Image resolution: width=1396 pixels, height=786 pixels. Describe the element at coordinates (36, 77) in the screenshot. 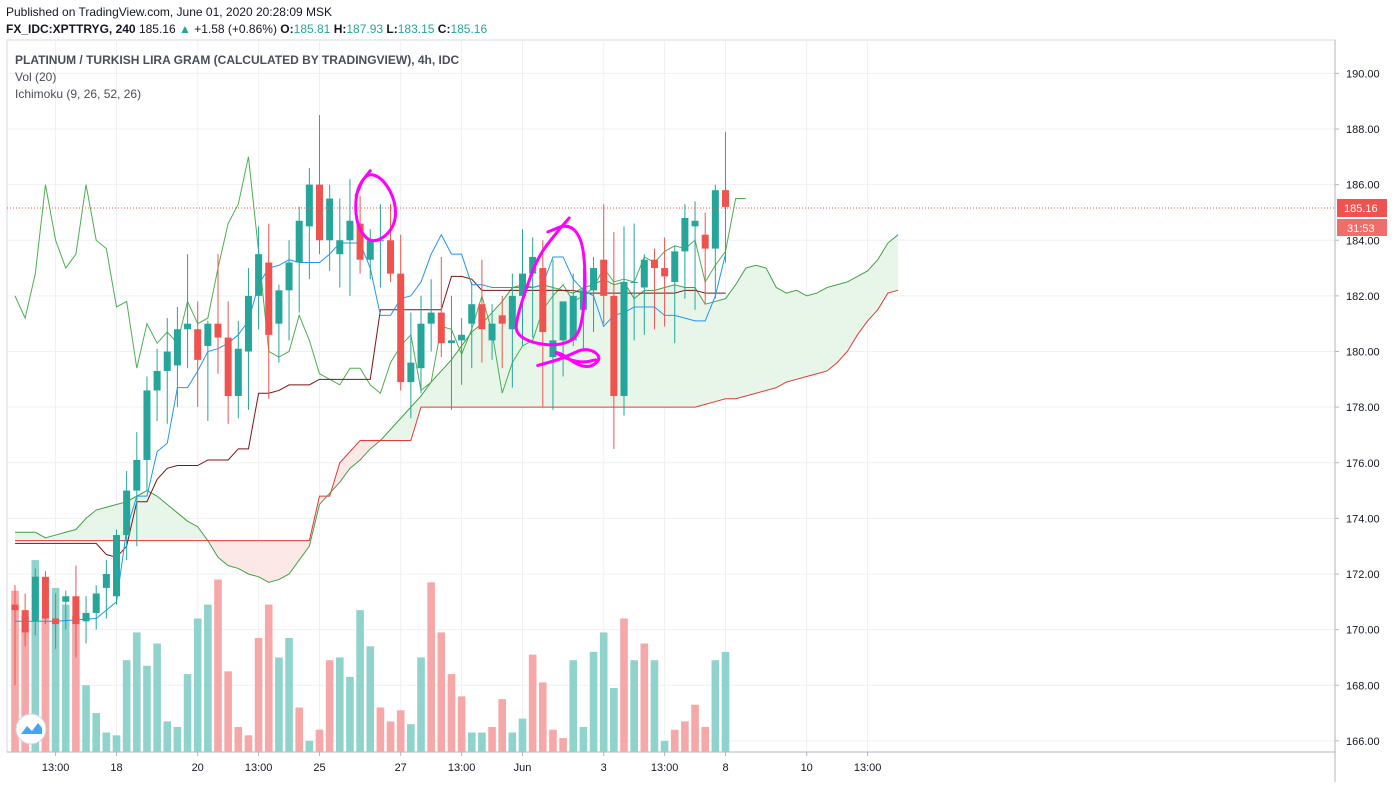

I see `volume-legend: Vol (20)` at that location.